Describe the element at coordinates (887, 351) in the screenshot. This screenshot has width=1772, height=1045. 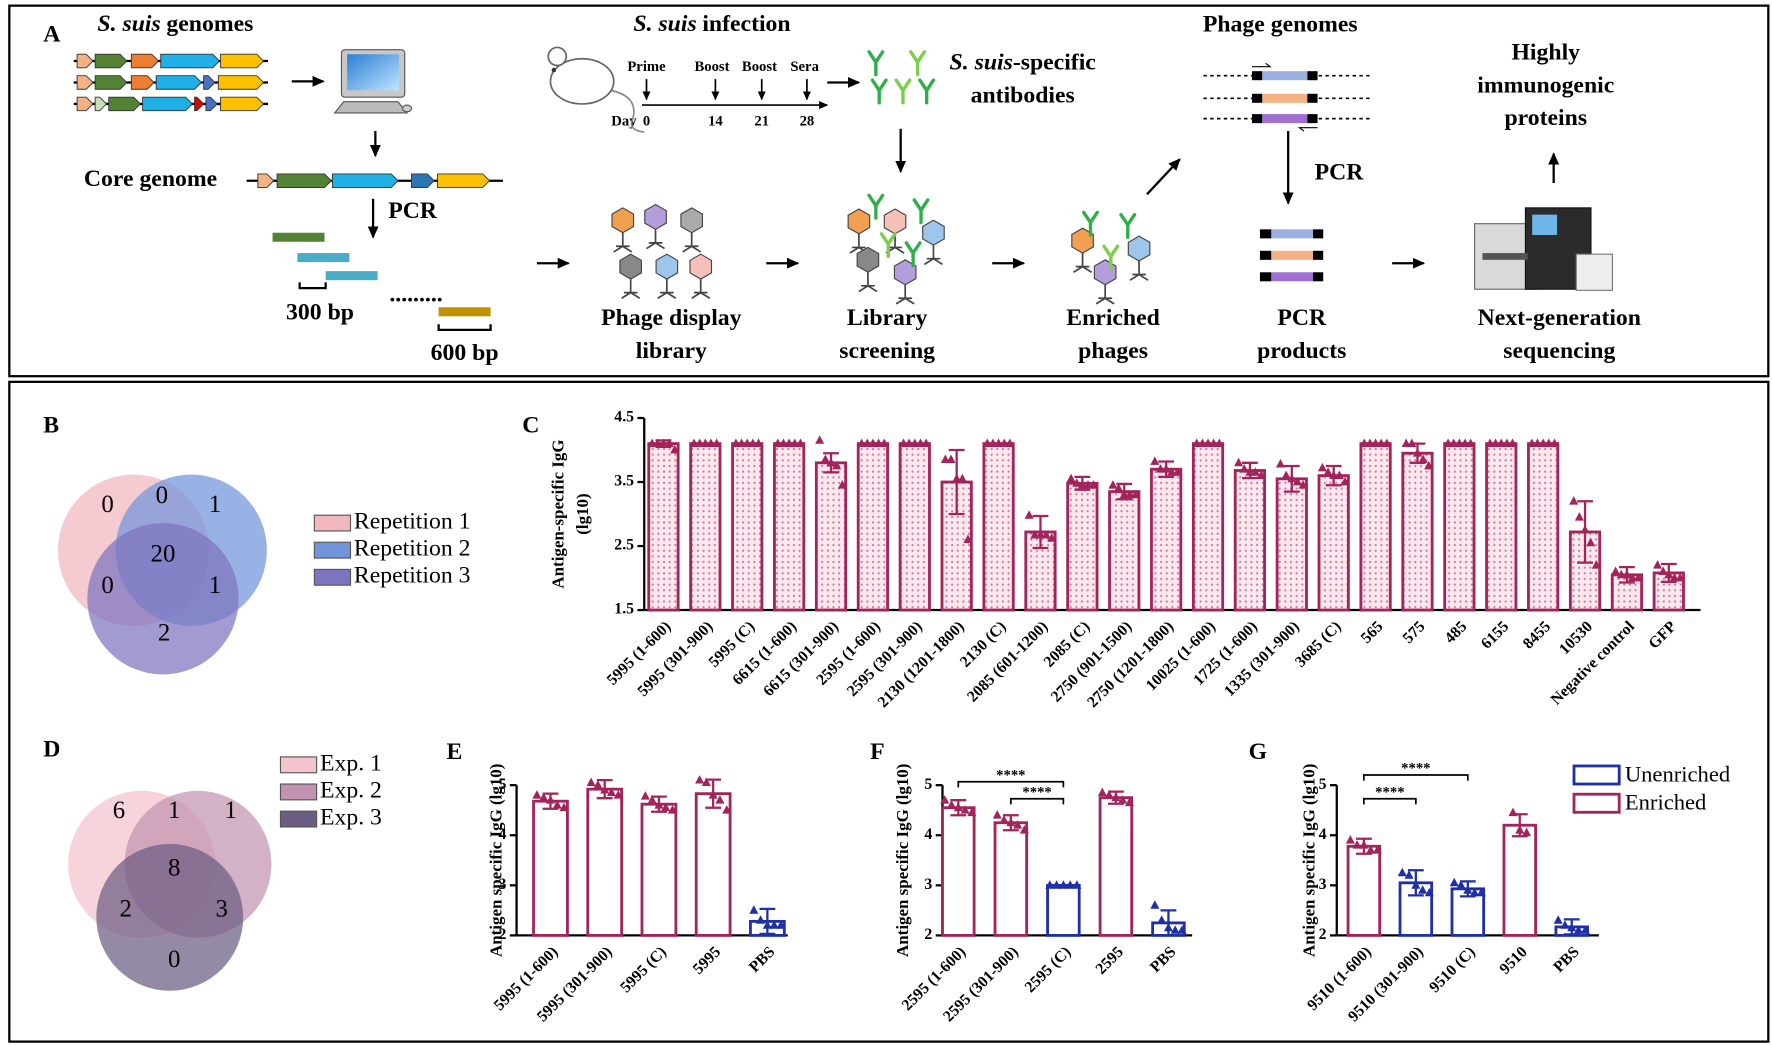
I see `step-label: screening` at that location.